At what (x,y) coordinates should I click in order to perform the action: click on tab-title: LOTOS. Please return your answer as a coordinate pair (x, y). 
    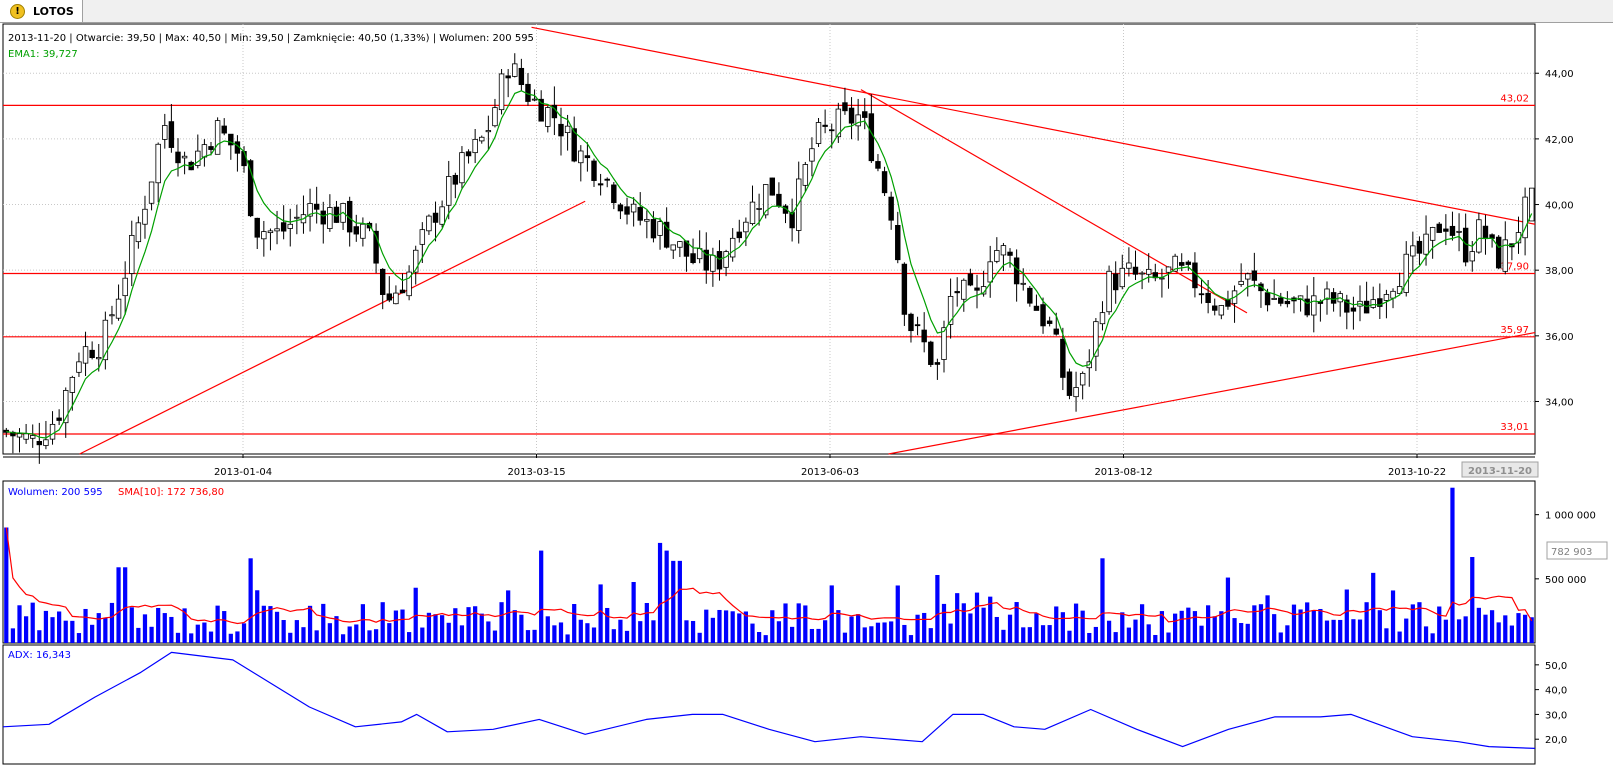
    Looking at the image, I should click on (53, 11).